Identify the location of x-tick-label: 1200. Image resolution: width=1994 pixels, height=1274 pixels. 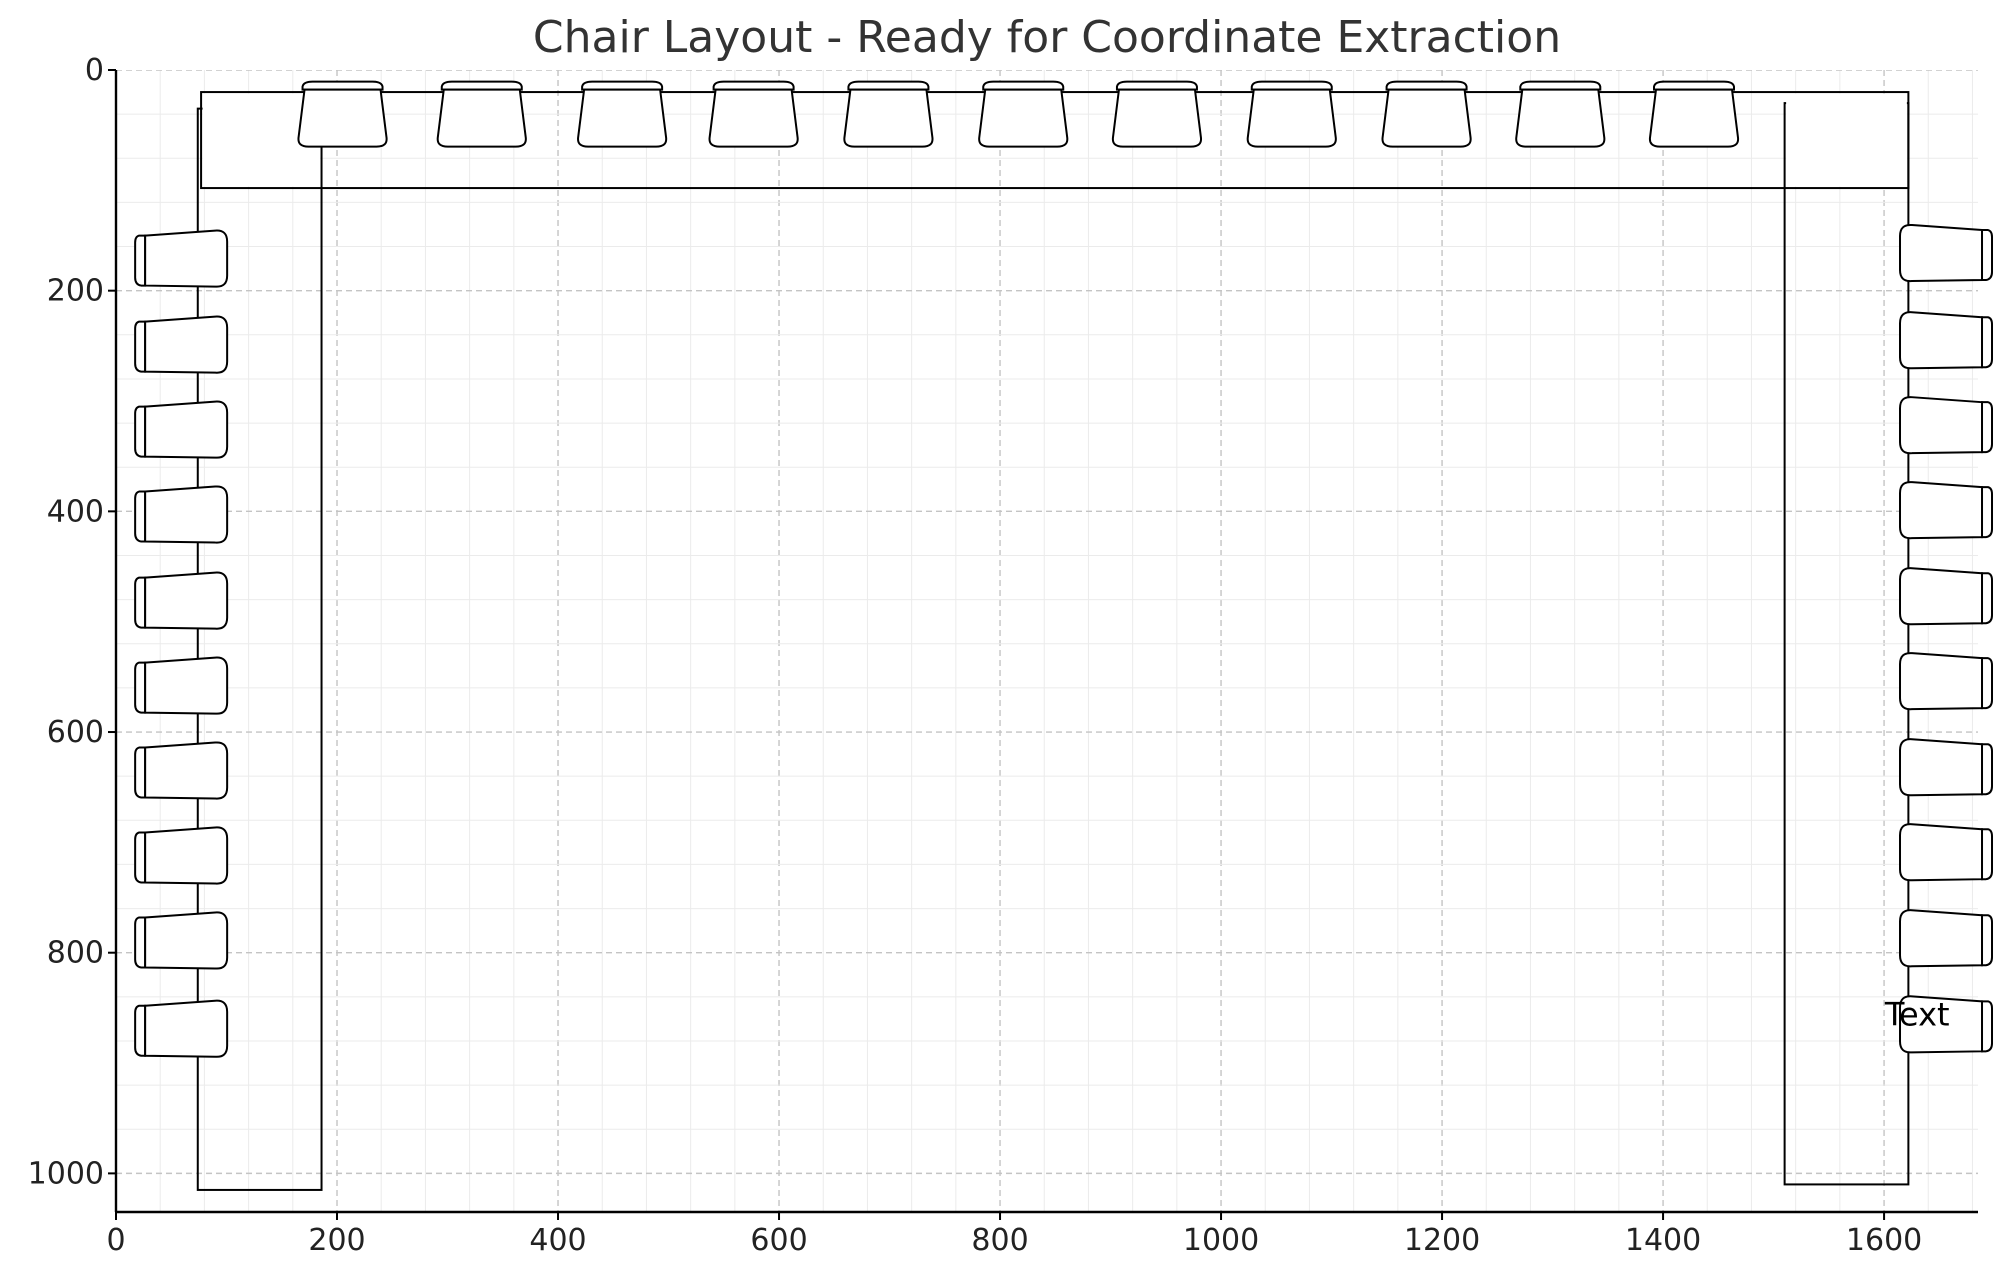
(1442, 1240).